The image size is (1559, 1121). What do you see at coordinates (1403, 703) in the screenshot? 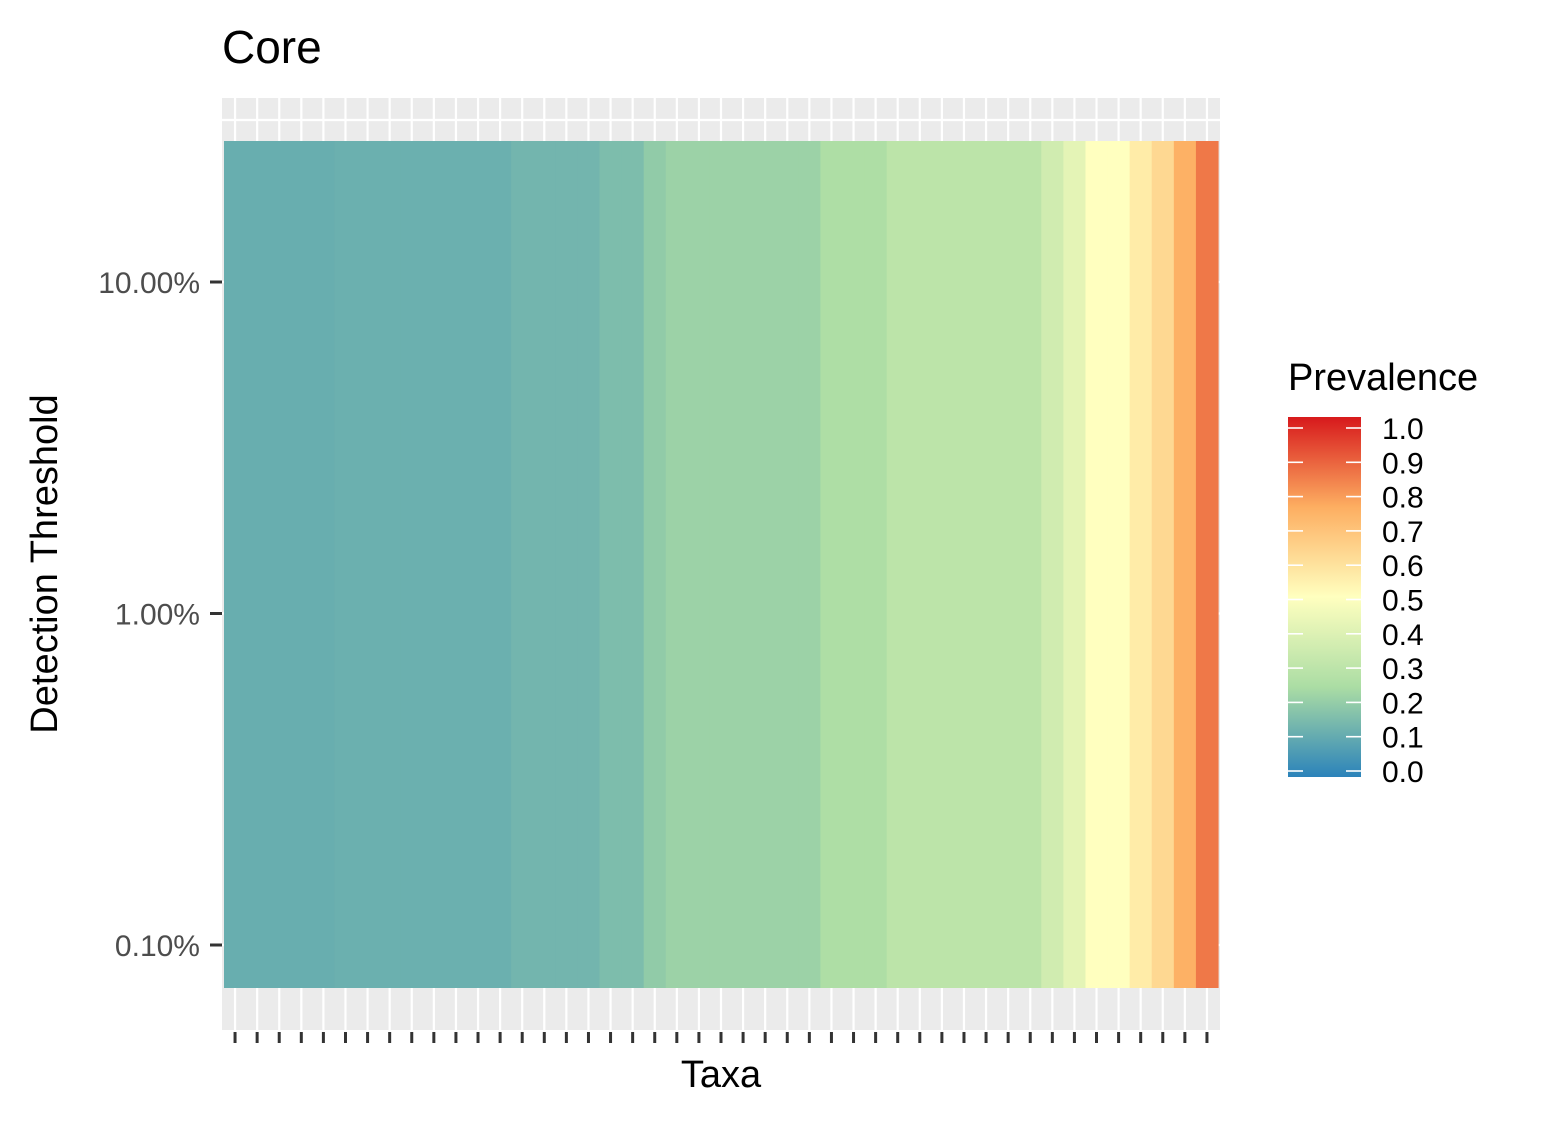
I see `legend-tick-label: 0.2` at bounding box center [1403, 703].